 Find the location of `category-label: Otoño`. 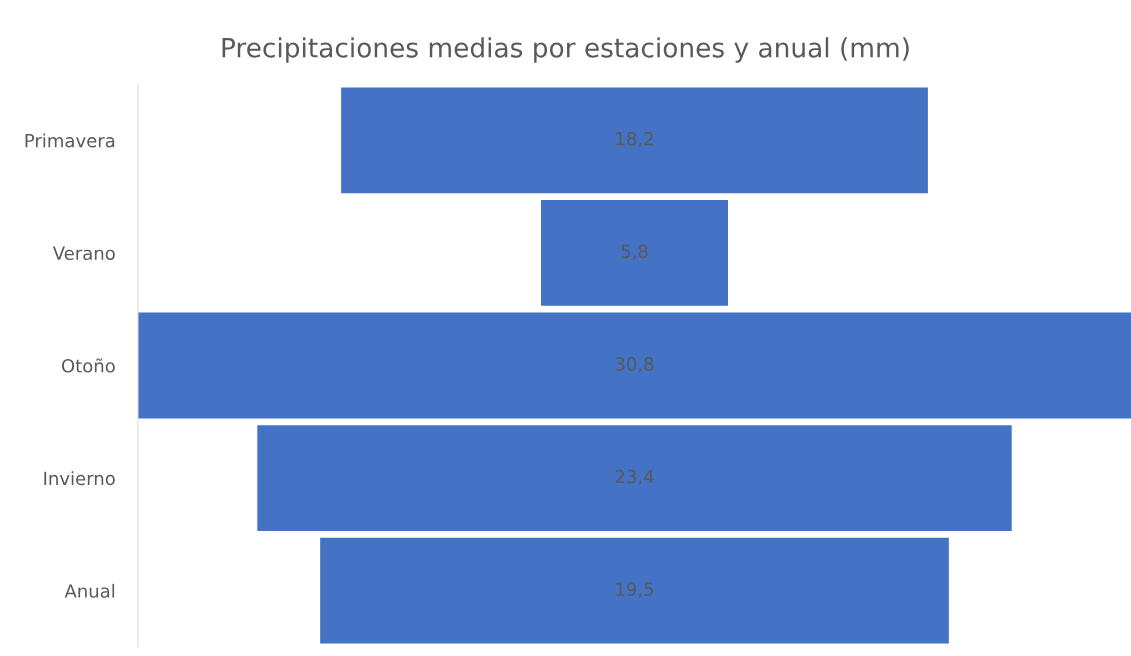

category-label: Otoño is located at coordinates (88, 365).